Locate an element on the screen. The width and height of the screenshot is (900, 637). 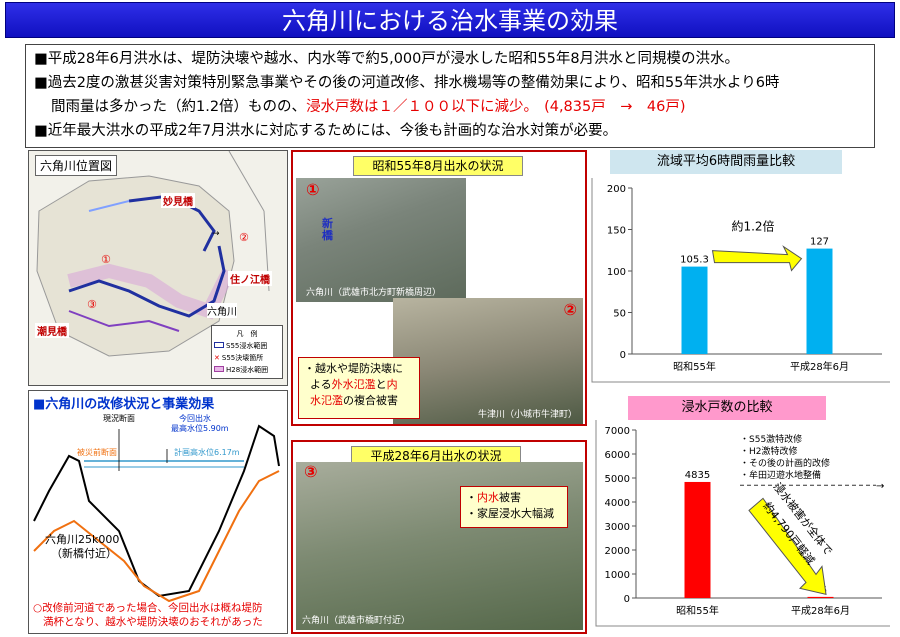
legend-label: S55決壊箇所 is located at coordinates (242, 358).